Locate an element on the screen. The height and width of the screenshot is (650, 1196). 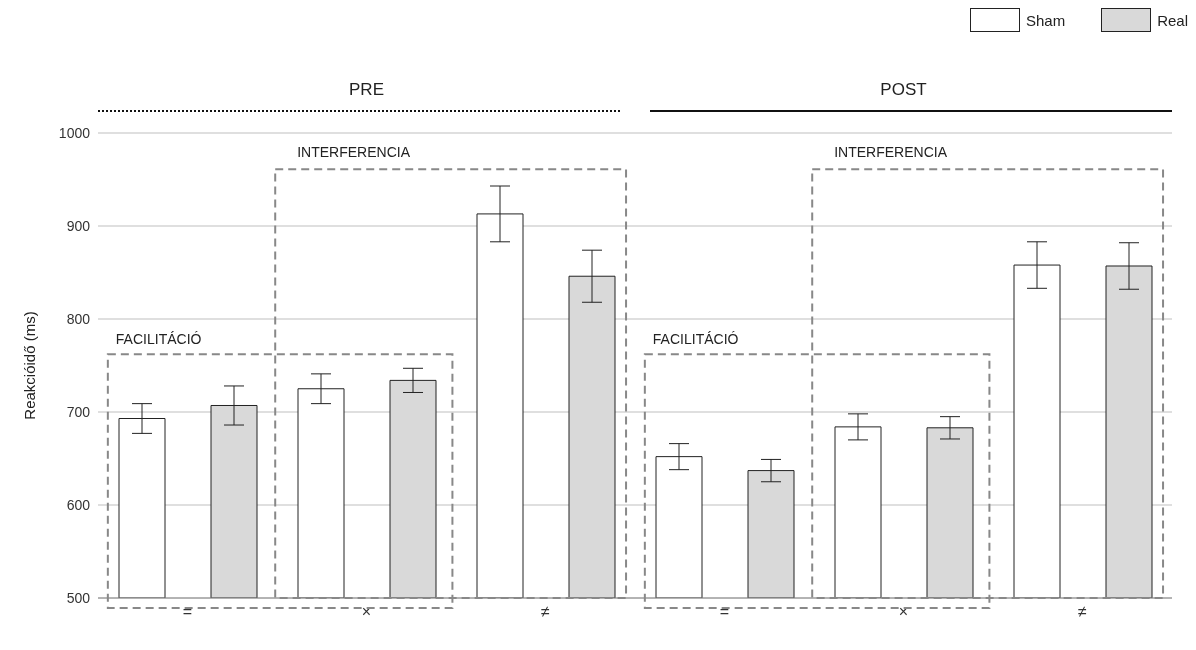
y-tick-label: 1000 is located at coordinates (74, 132).